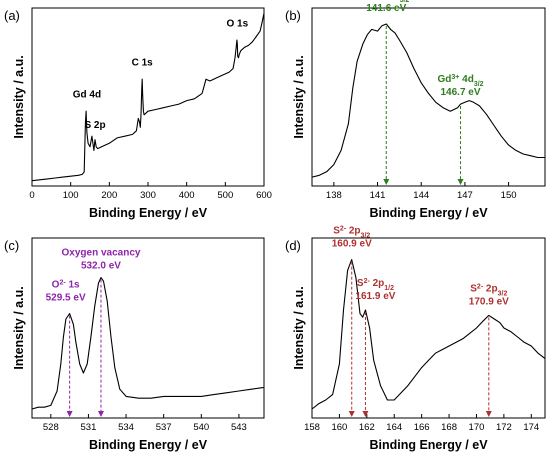  I want to click on peak-energy-label: 529.5 eV, so click(66, 298).